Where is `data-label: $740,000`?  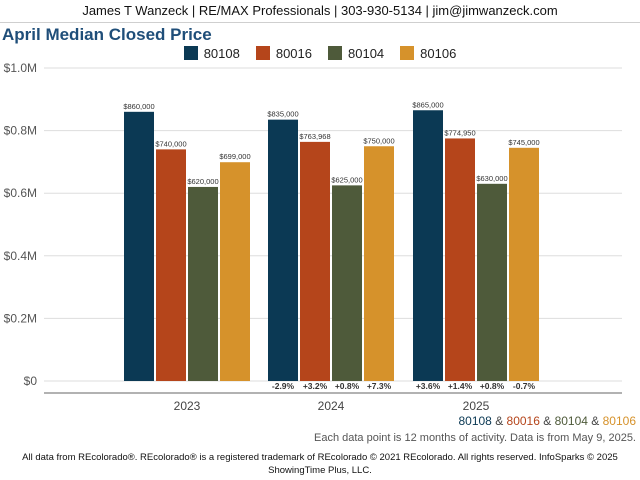 data-label: $740,000 is located at coordinates (170, 143).